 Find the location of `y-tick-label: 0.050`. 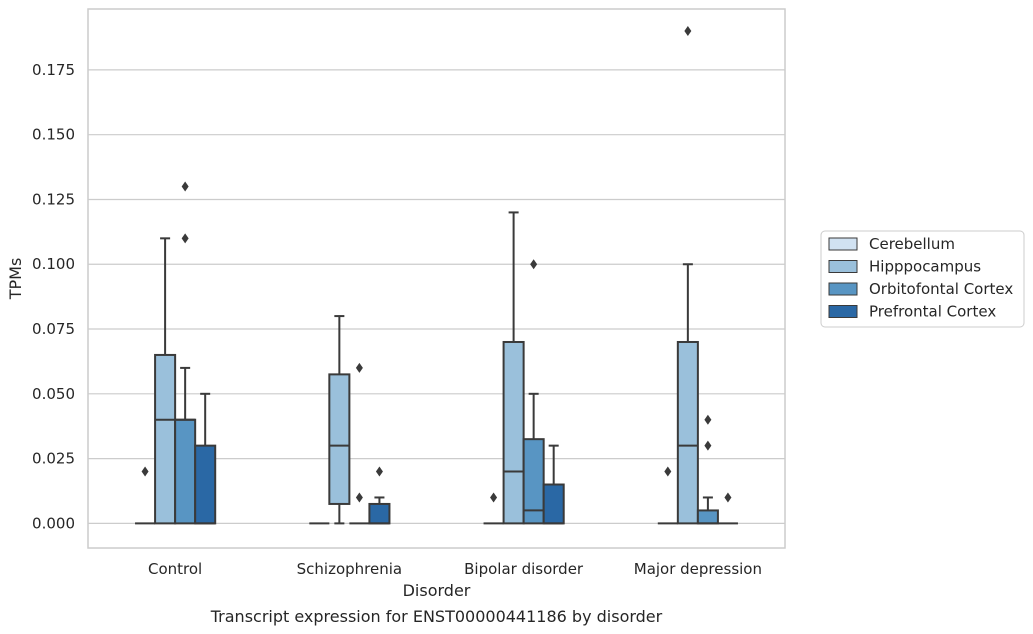

y-tick-label: 0.050 is located at coordinates (53, 394).